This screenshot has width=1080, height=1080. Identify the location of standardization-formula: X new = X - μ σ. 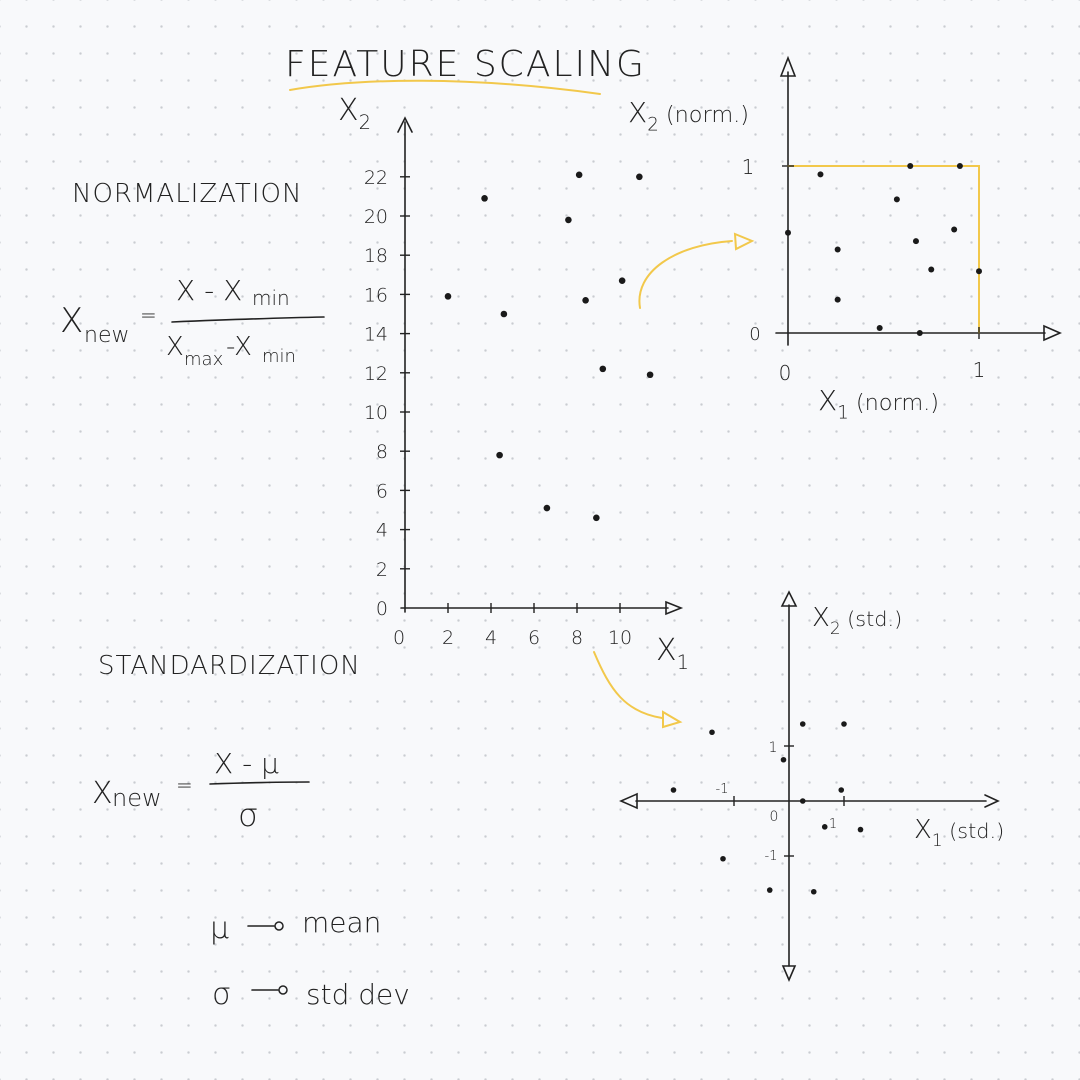
(201, 790).